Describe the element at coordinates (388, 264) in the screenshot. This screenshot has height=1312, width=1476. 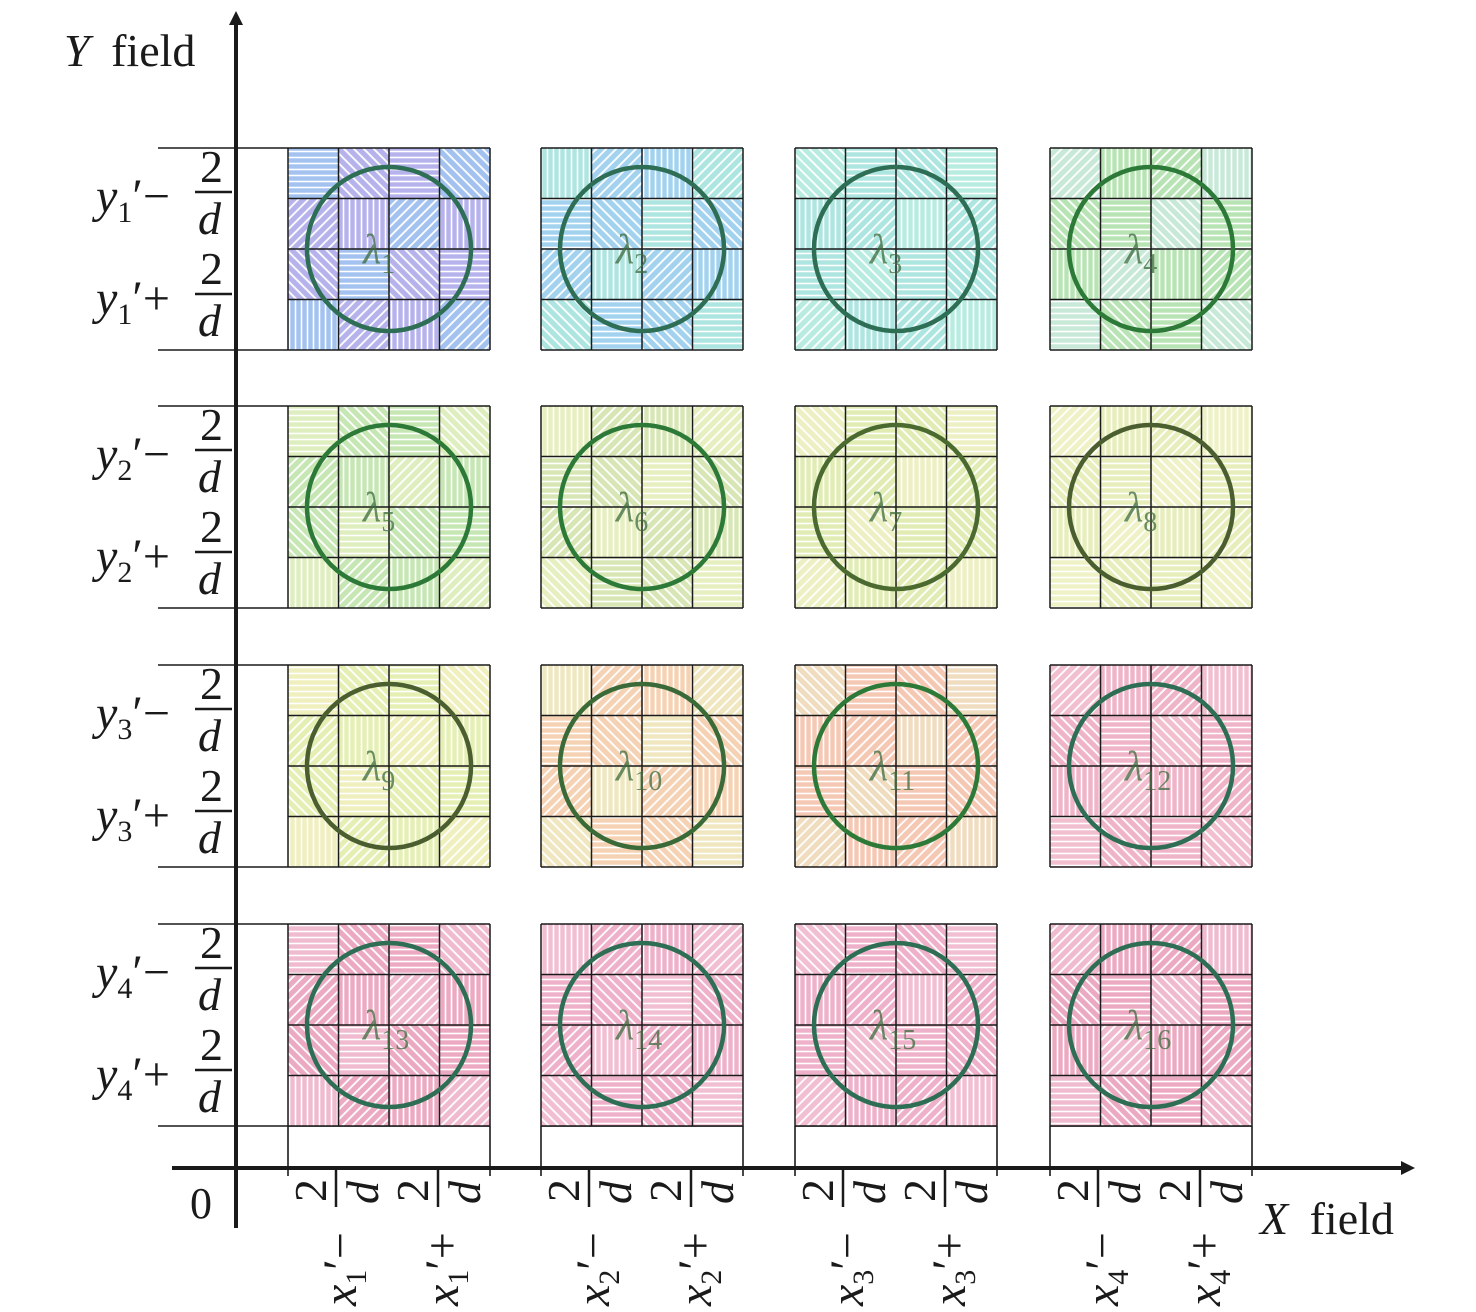
I see `cell-label-index: 1` at that location.